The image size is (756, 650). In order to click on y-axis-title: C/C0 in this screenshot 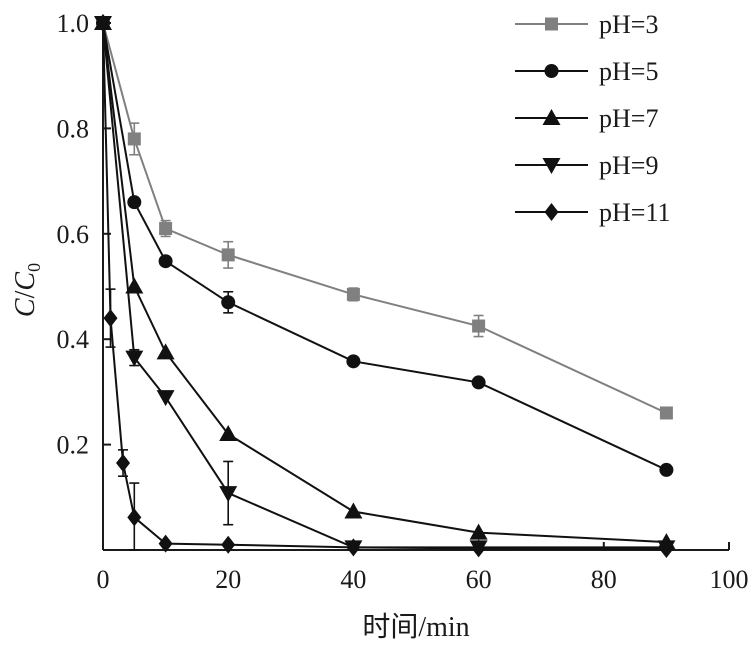, I will do `click(27, 290)`.